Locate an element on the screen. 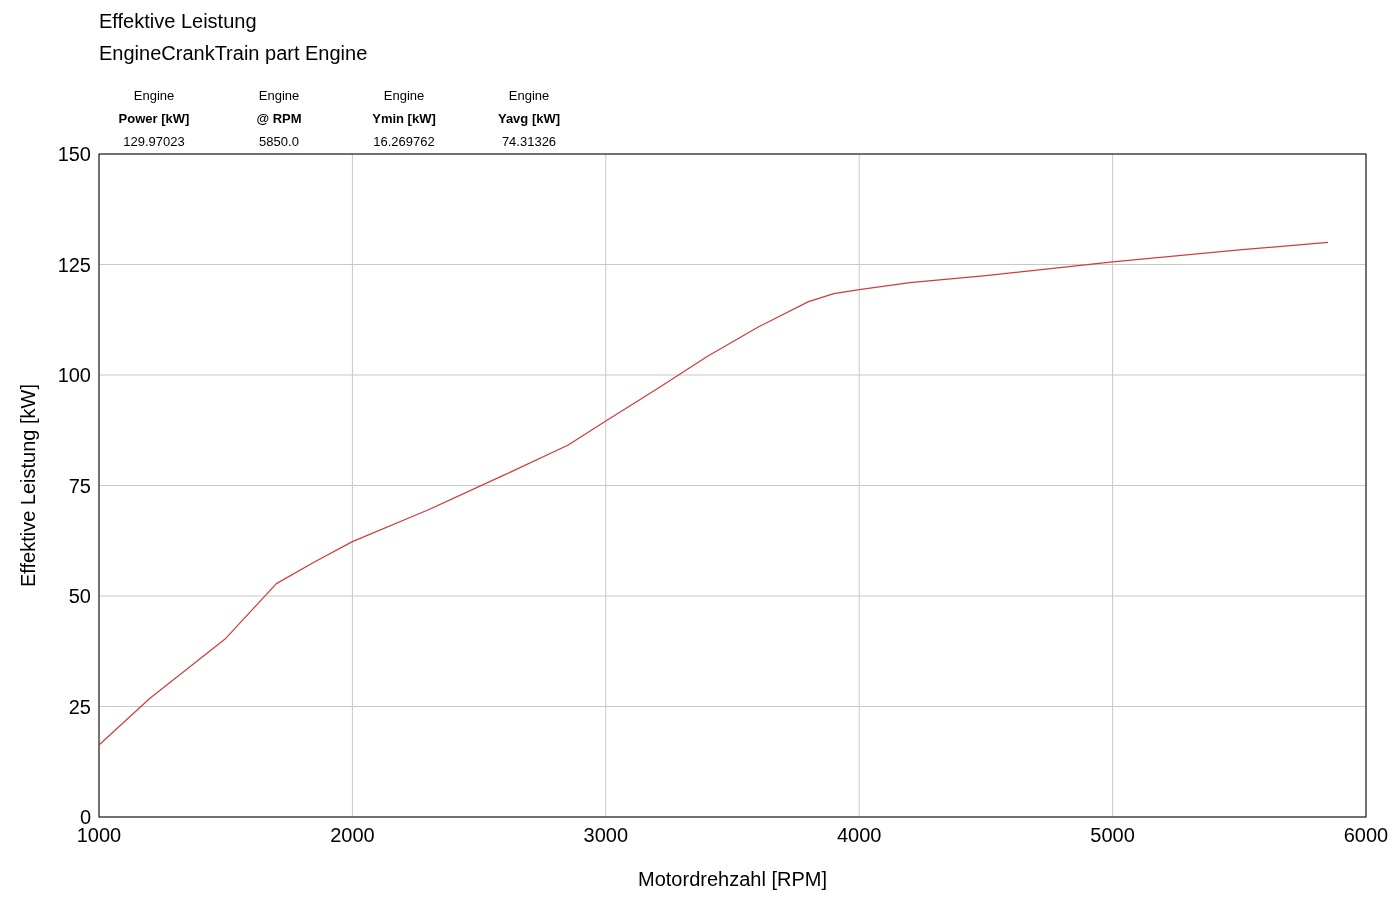 The width and height of the screenshot is (1396, 899). text: 5850.0 is located at coordinates (279, 141).